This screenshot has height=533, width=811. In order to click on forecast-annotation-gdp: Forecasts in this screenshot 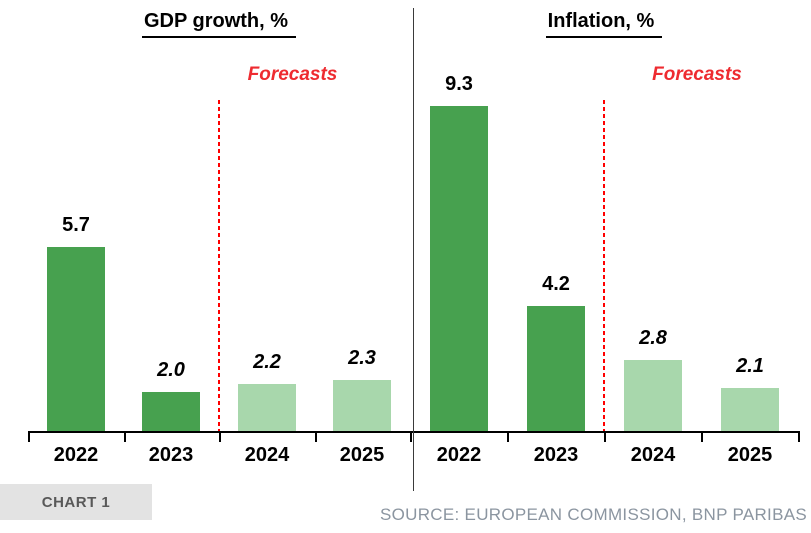, I will do `click(292, 74)`.